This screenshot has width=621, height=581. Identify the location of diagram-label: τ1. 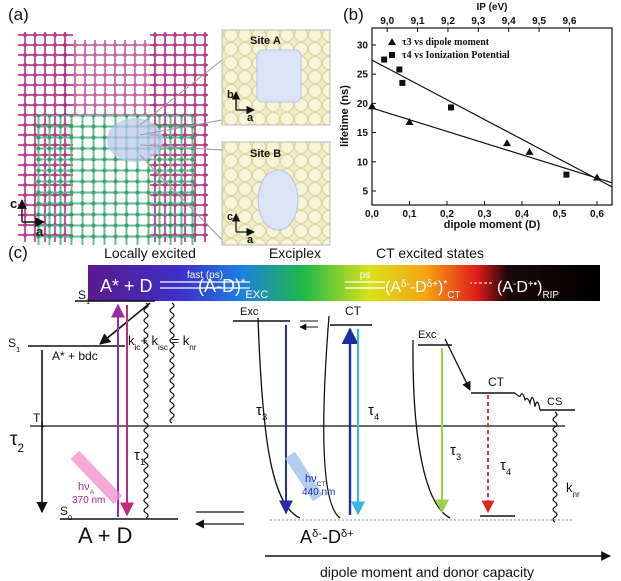
(139, 457).